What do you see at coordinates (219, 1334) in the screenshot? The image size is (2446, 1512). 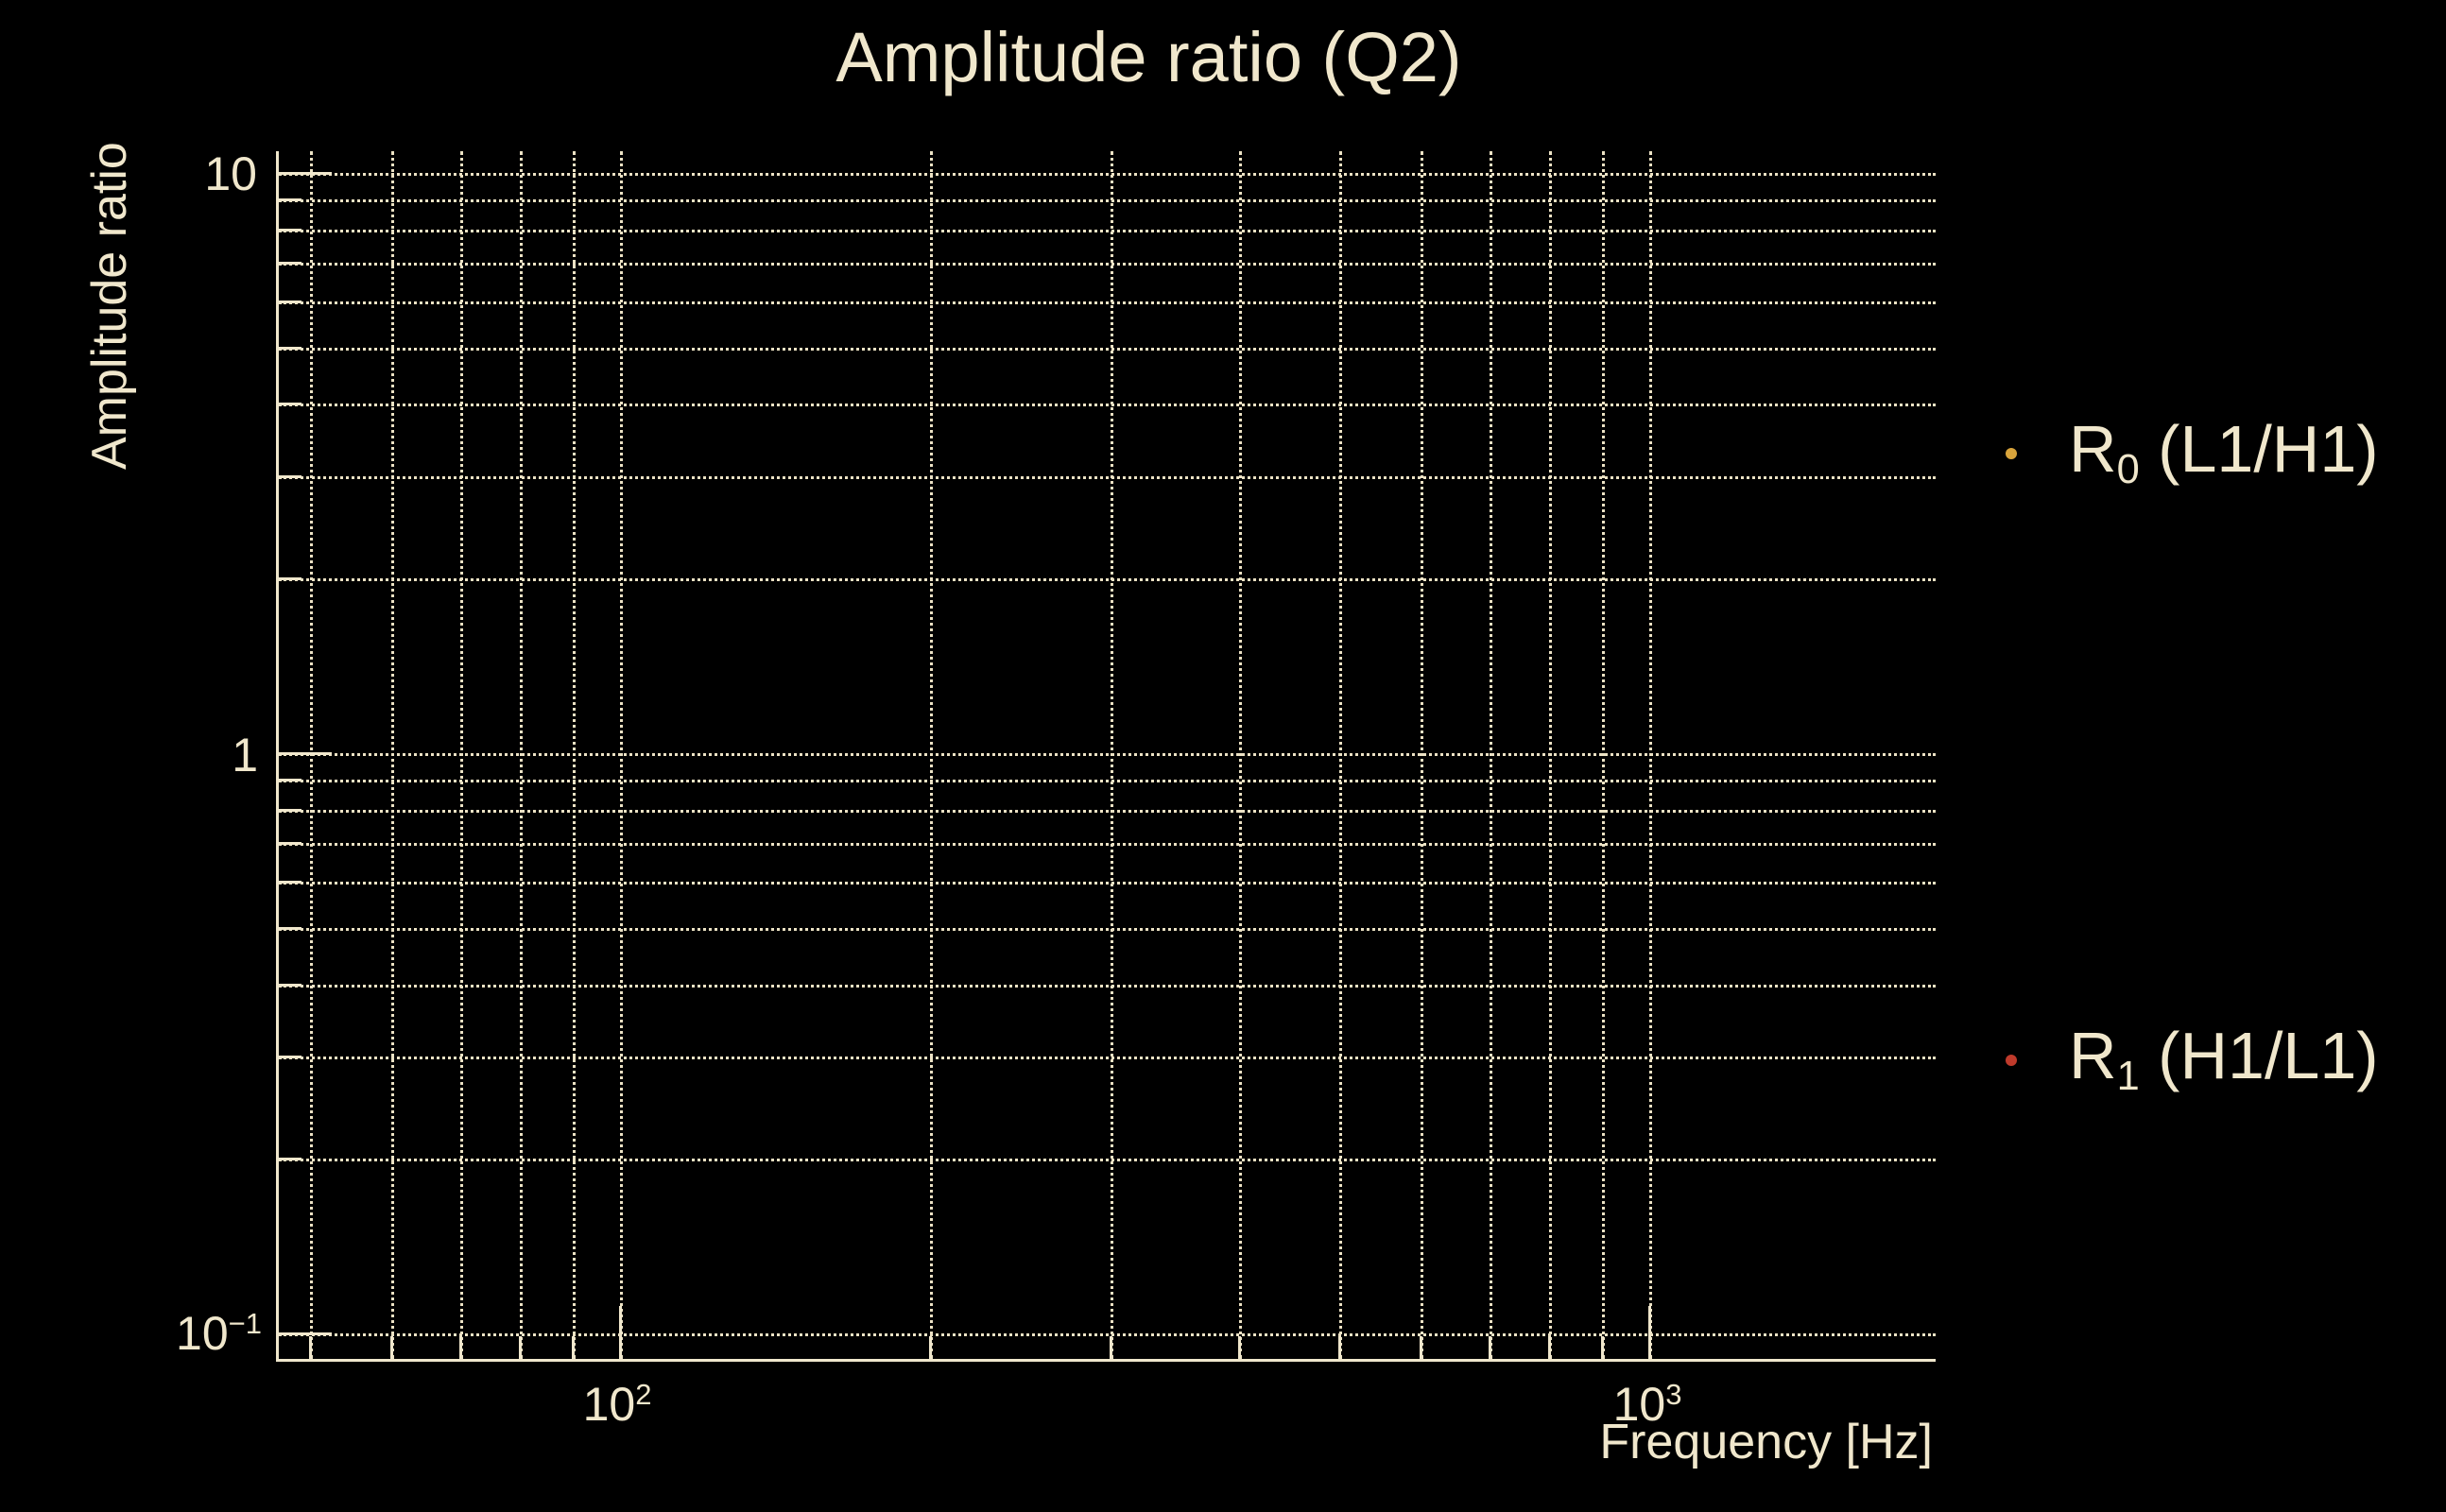 I see `y-tick-label-0.1: 10−1` at bounding box center [219, 1334].